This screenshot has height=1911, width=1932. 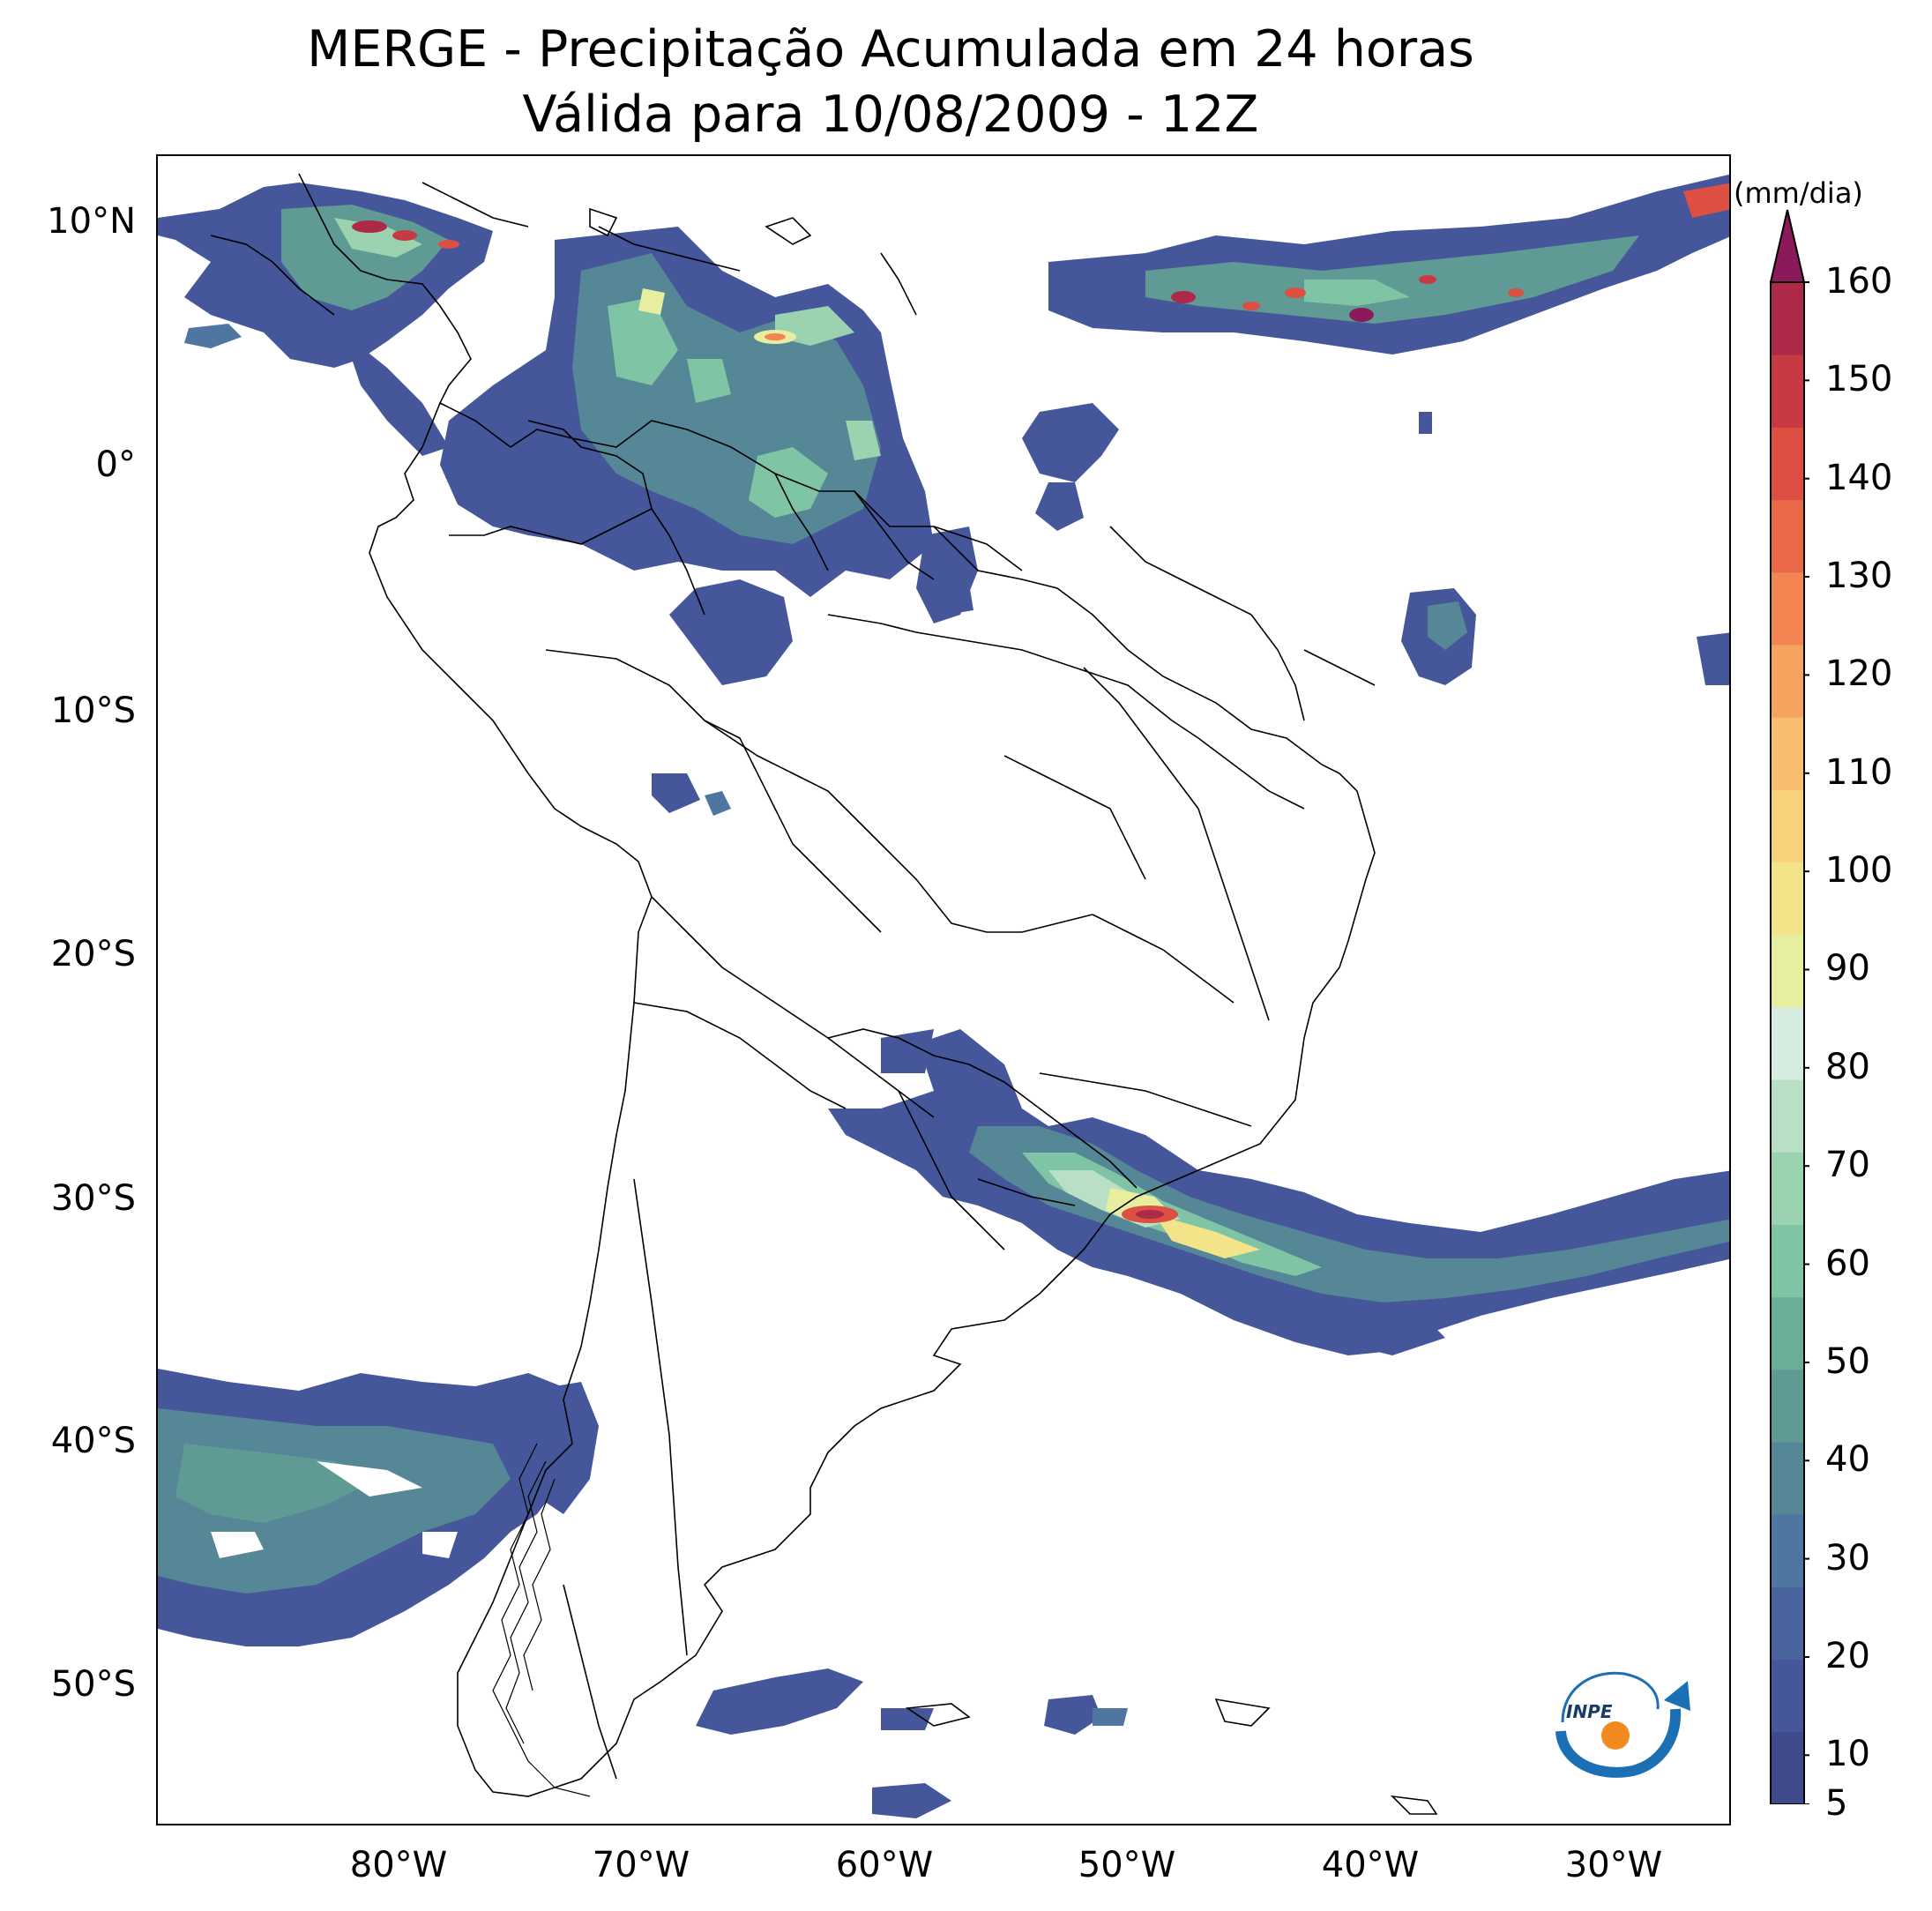 I want to click on colorbar-tick-label: 120, so click(x=1859, y=674).